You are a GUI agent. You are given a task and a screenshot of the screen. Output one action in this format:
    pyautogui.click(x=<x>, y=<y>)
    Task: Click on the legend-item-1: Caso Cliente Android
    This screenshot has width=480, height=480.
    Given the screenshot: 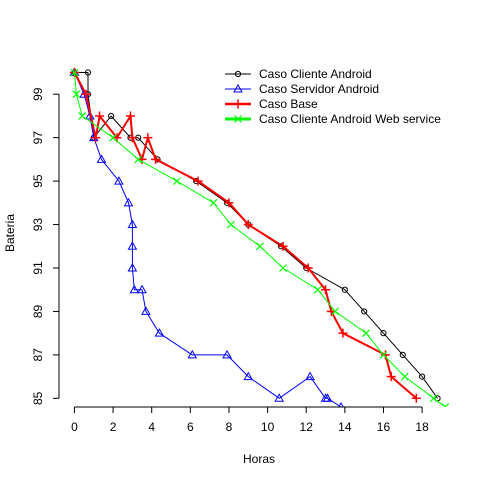 What is the action you would take?
    pyautogui.click(x=298, y=74)
    